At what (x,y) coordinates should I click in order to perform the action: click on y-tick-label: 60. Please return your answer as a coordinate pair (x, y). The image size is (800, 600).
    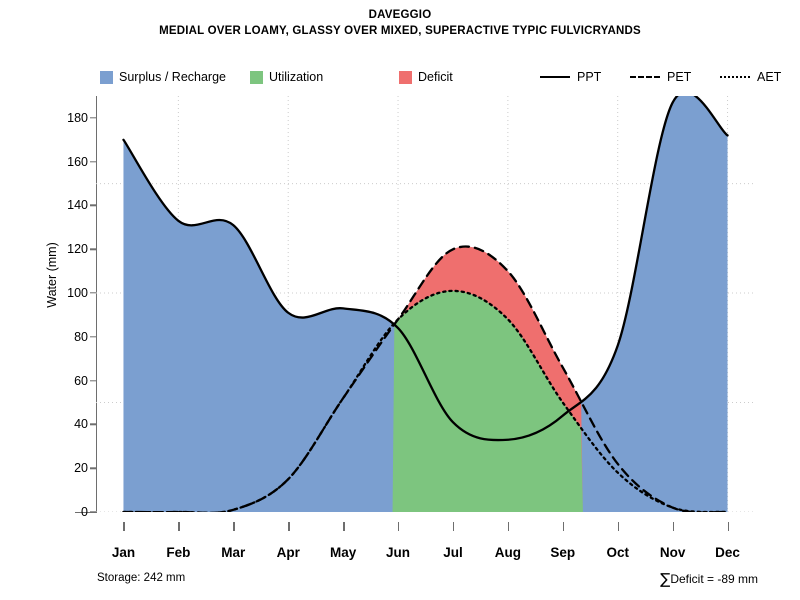
    Looking at the image, I should click on (81, 380).